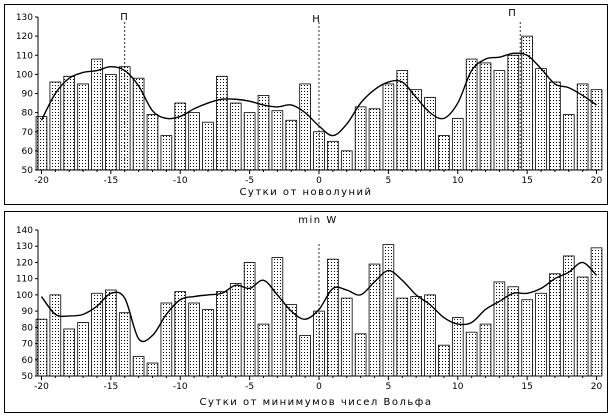 This screenshot has width=616, height=418. I want to click on chart-1-y-tick-label: 110, so click(24, 56).